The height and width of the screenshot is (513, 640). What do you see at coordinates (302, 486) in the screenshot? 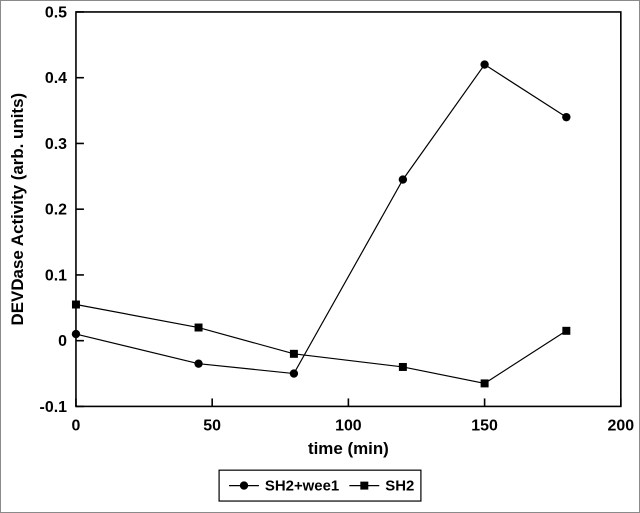
I see `legend-label: SH2+wee1` at bounding box center [302, 486].